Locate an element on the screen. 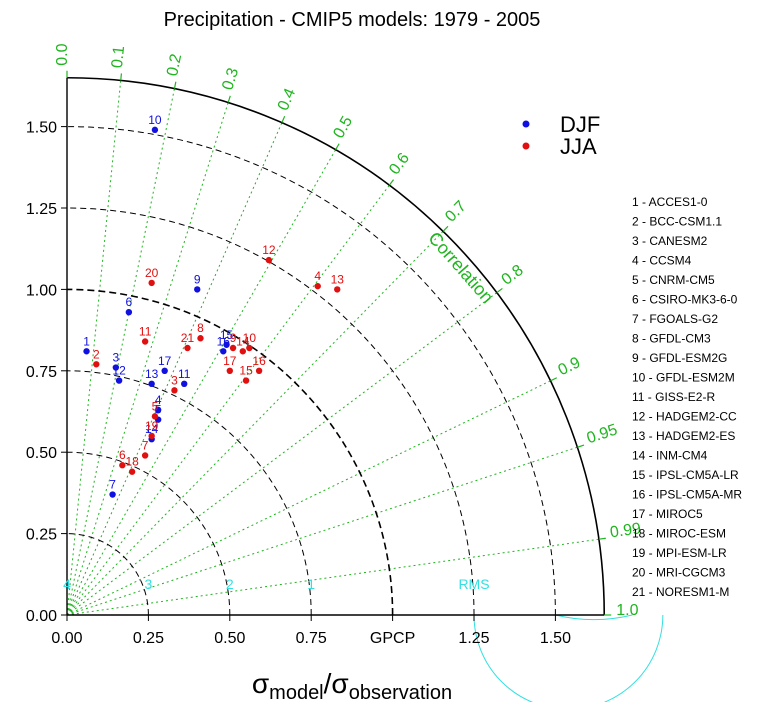  data-point-label: 9 is located at coordinates (197, 279).